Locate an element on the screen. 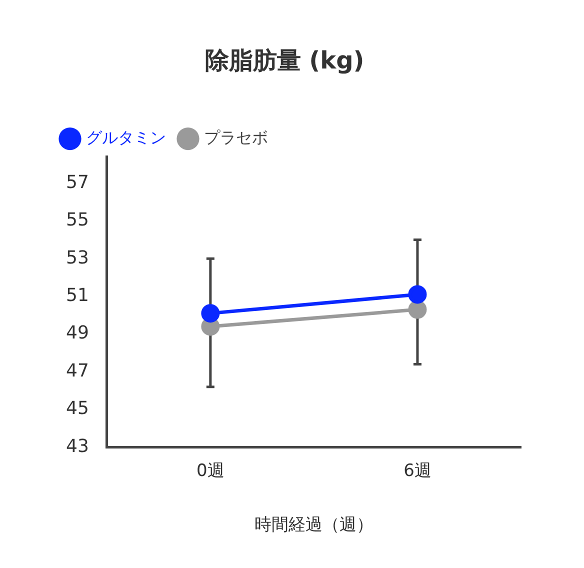 This screenshot has height=568, width=584. y-tick-label: 47 is located at coordinates (77, 371).